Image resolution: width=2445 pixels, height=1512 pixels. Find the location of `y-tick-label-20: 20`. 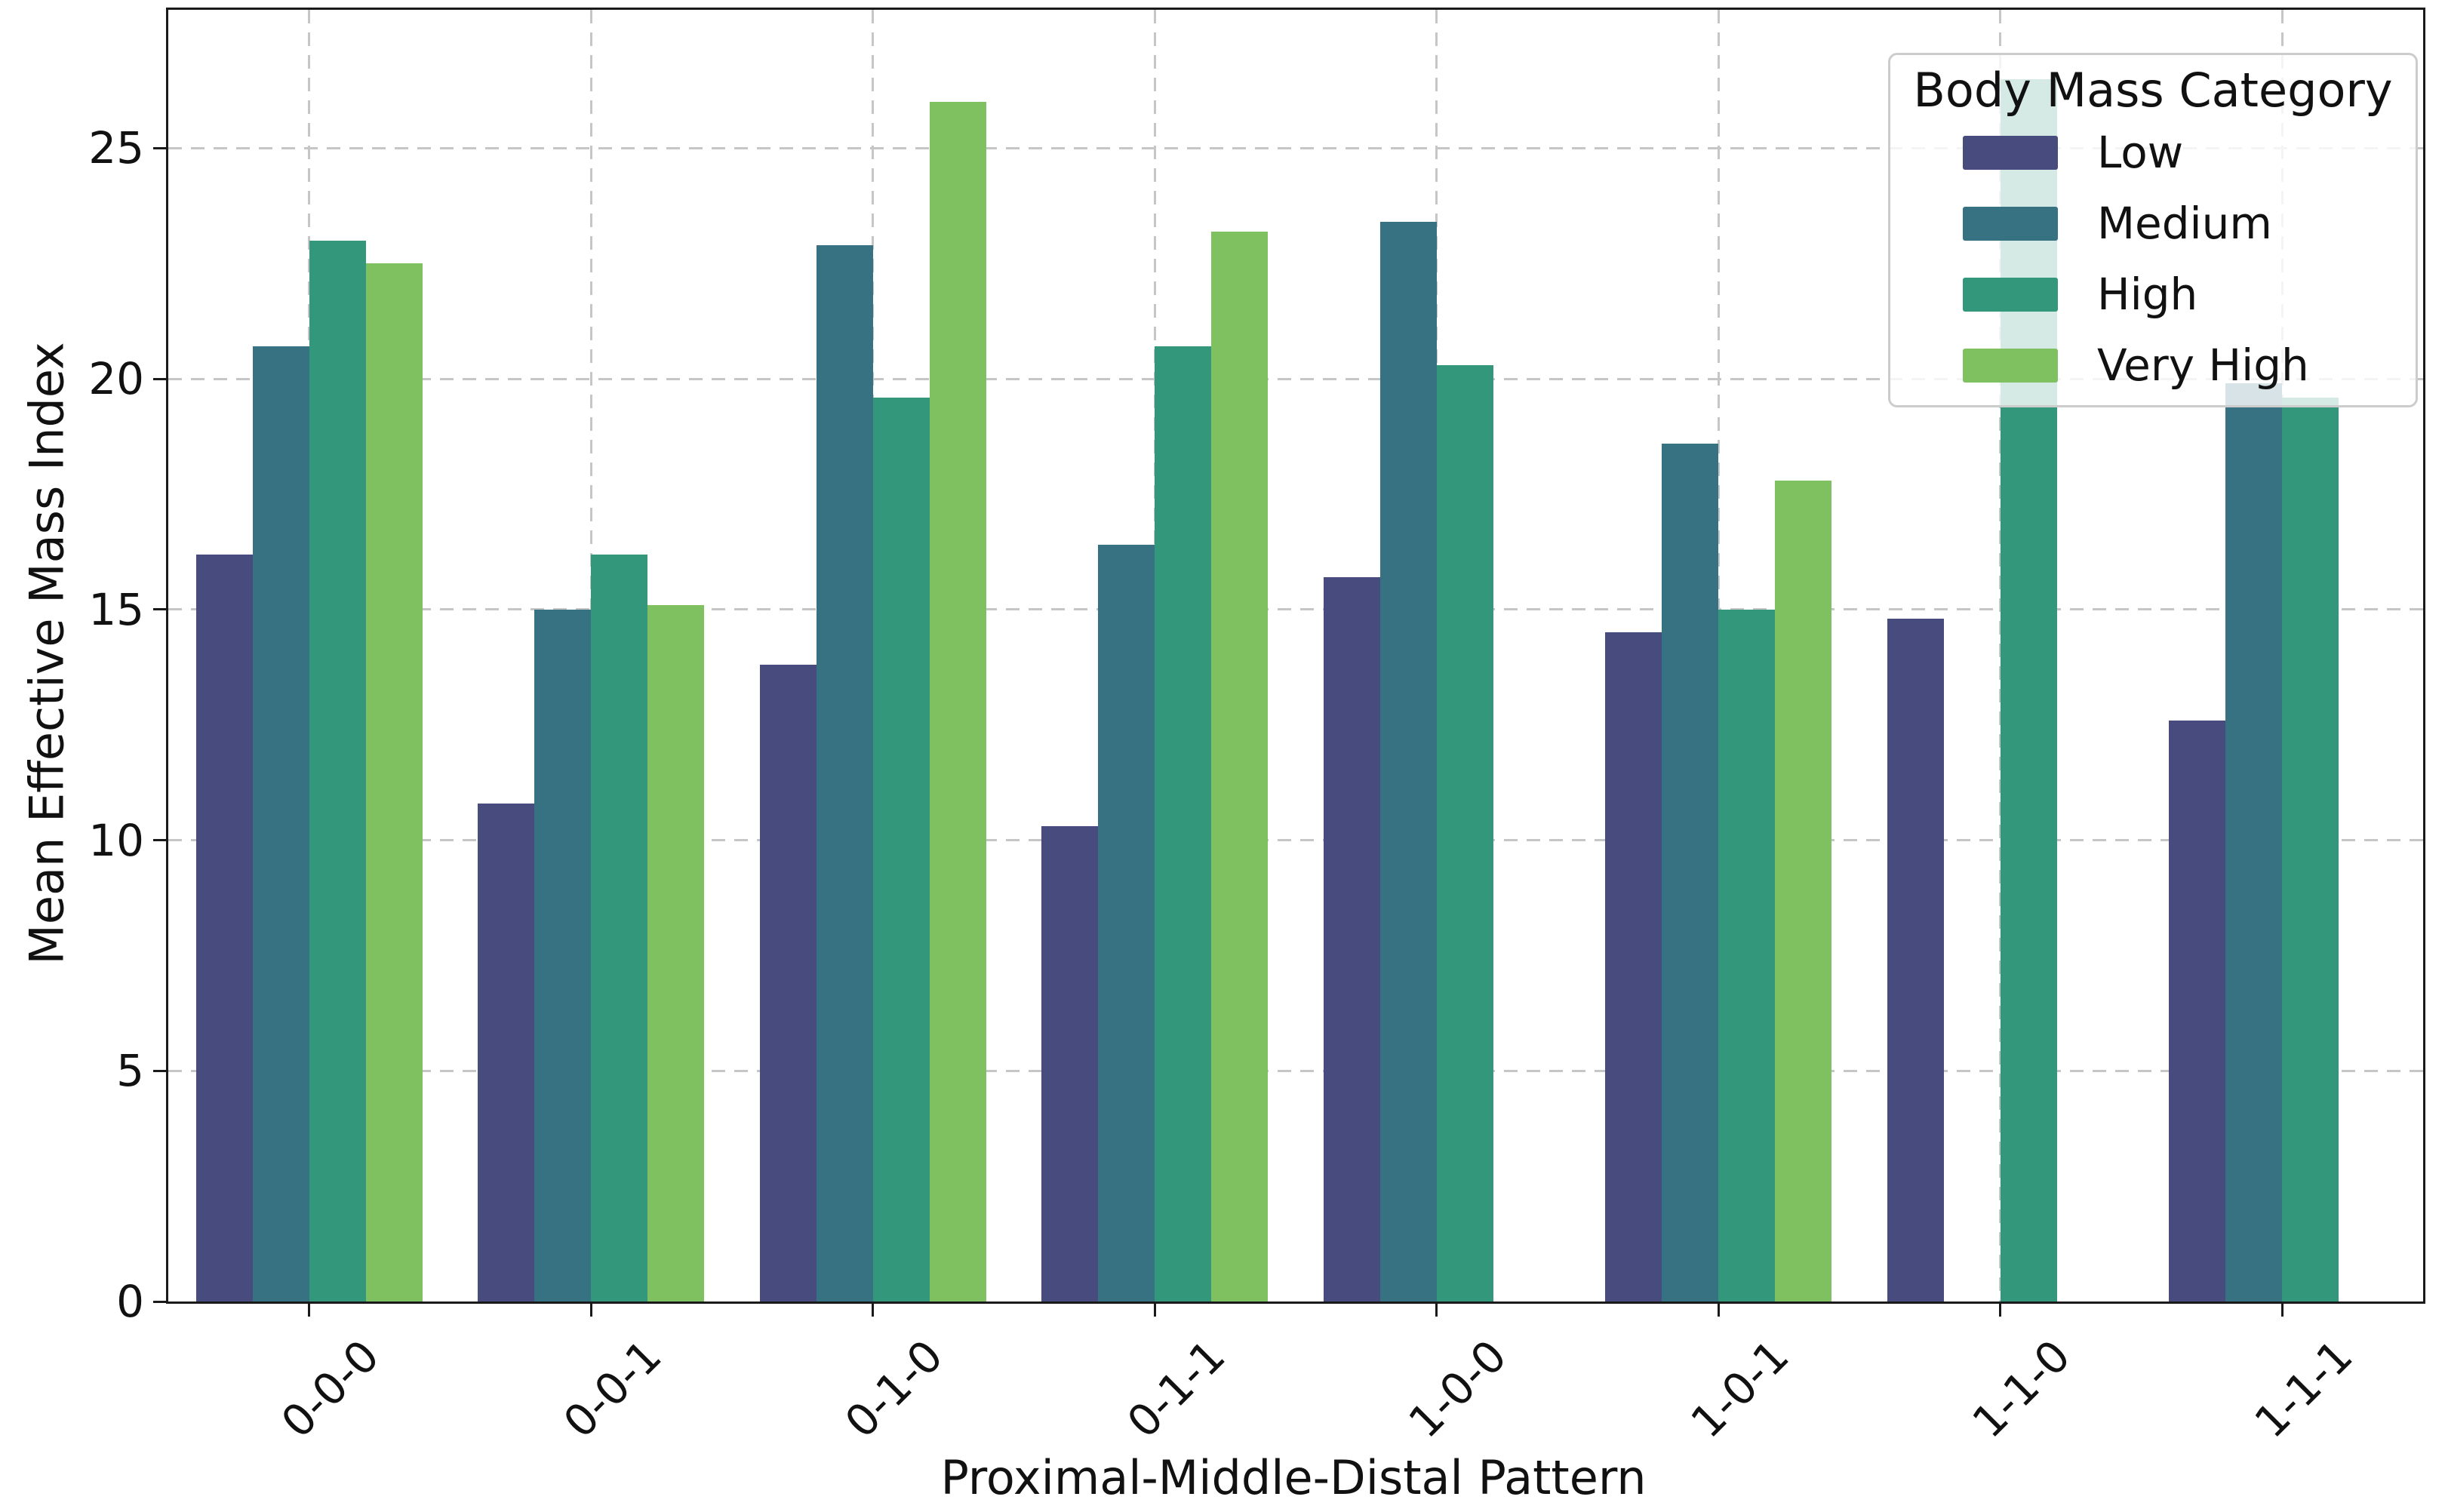

y-tick-label-20: 20 is located at coordinates (116, 379).